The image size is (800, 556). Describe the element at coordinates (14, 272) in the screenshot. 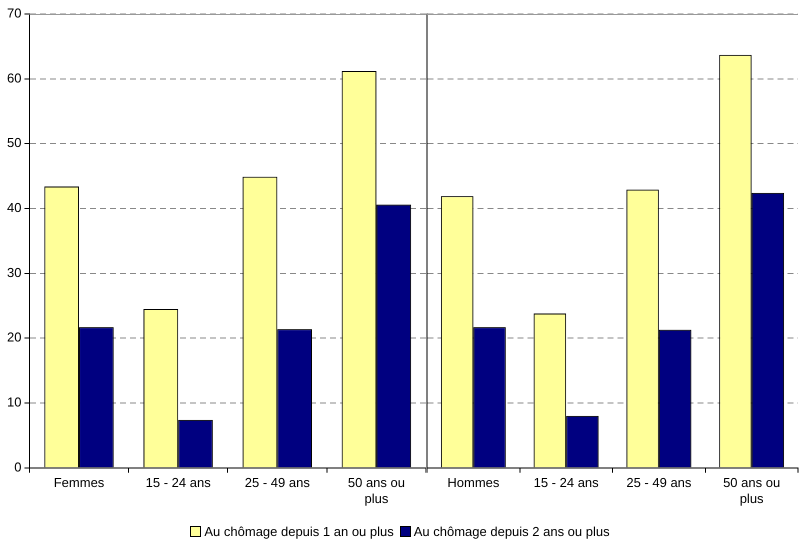

I see `y-tick-label: 30` at that location.